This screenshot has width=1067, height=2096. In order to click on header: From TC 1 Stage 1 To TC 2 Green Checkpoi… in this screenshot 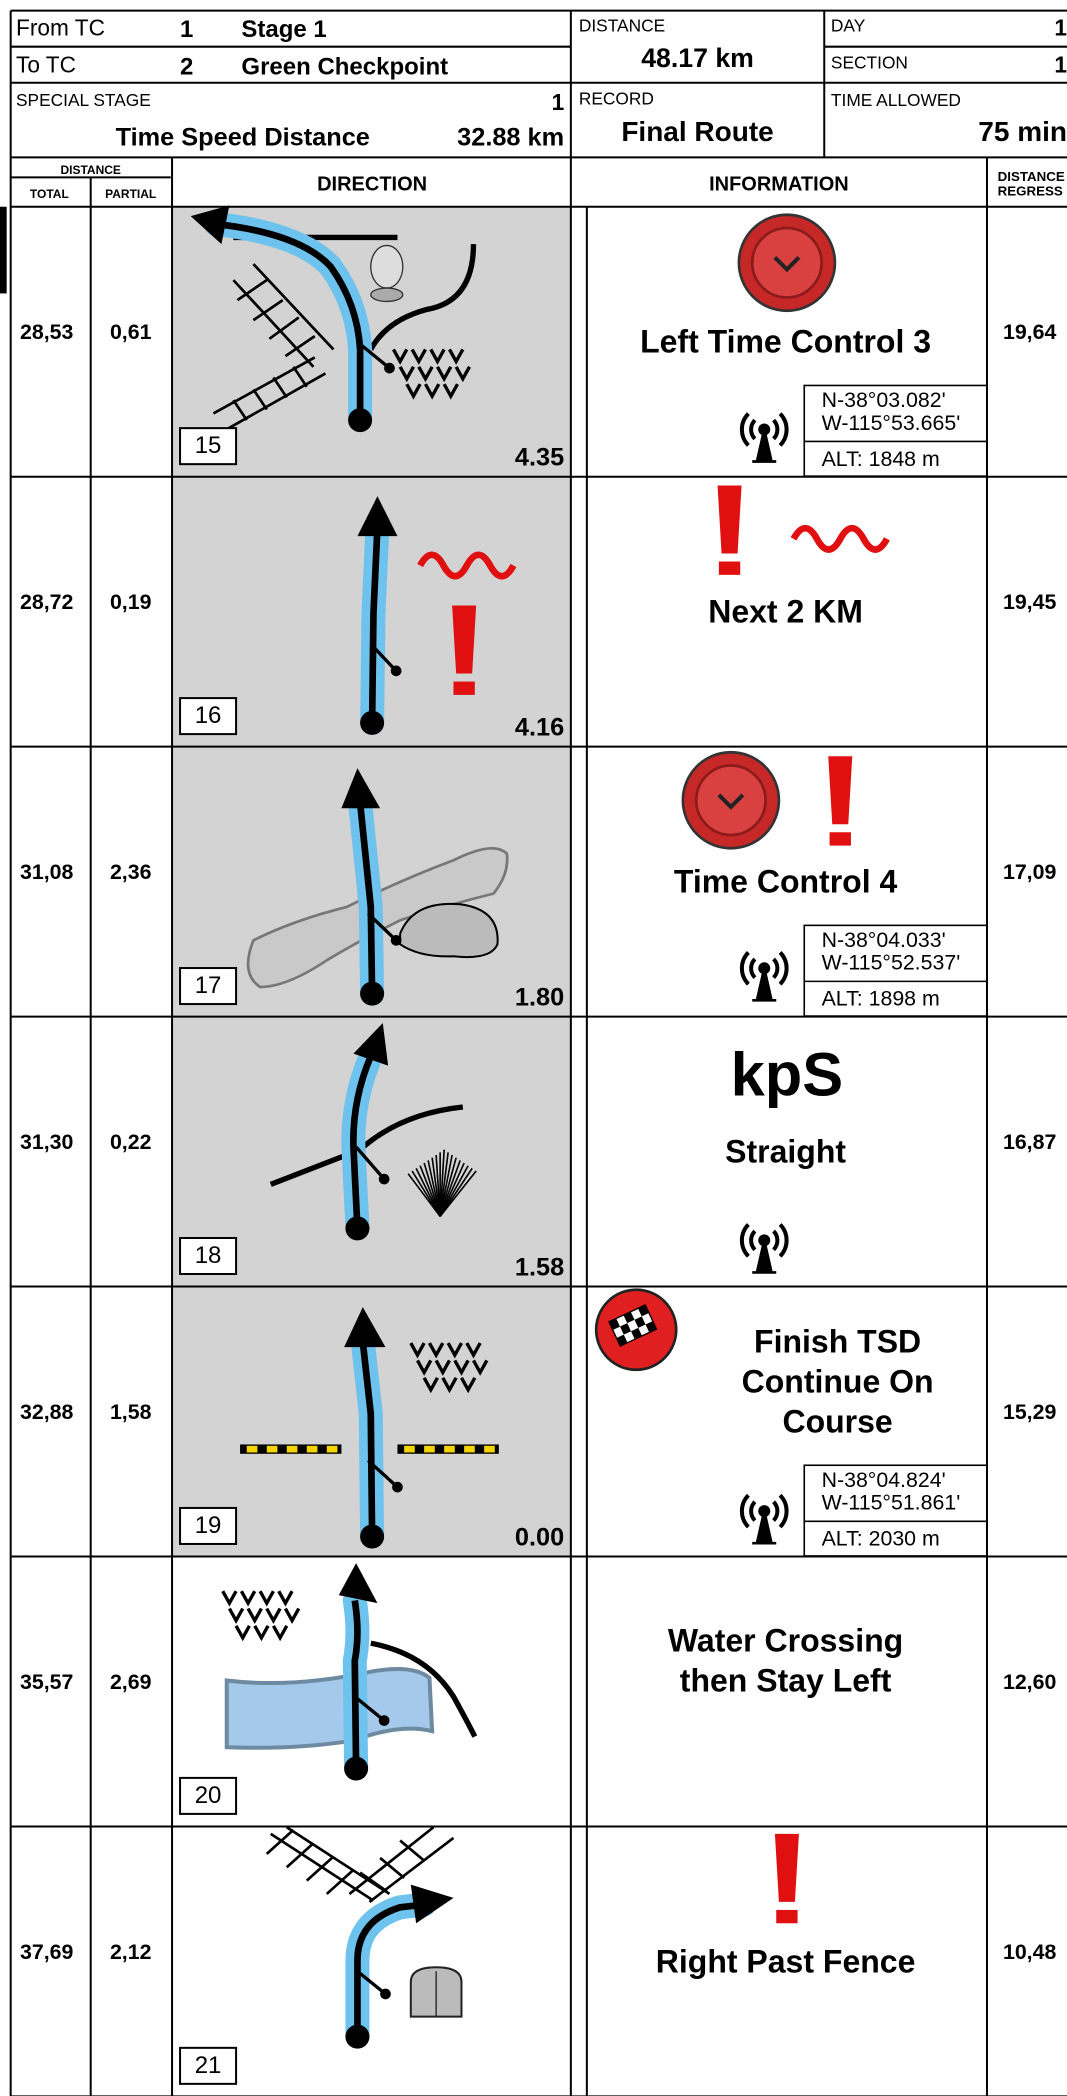, I will do `click(541, 82)`.